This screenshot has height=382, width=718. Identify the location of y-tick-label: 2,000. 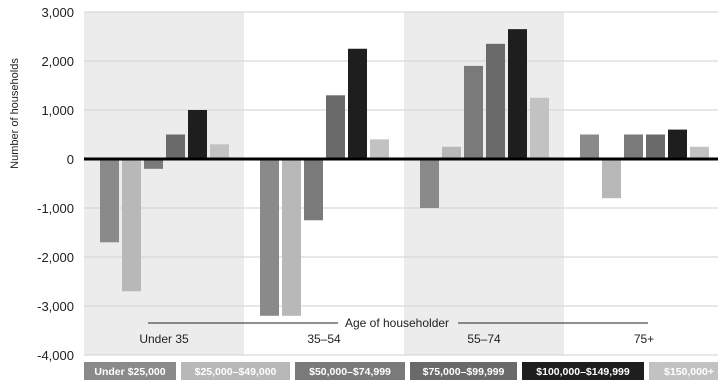
(57, 61).